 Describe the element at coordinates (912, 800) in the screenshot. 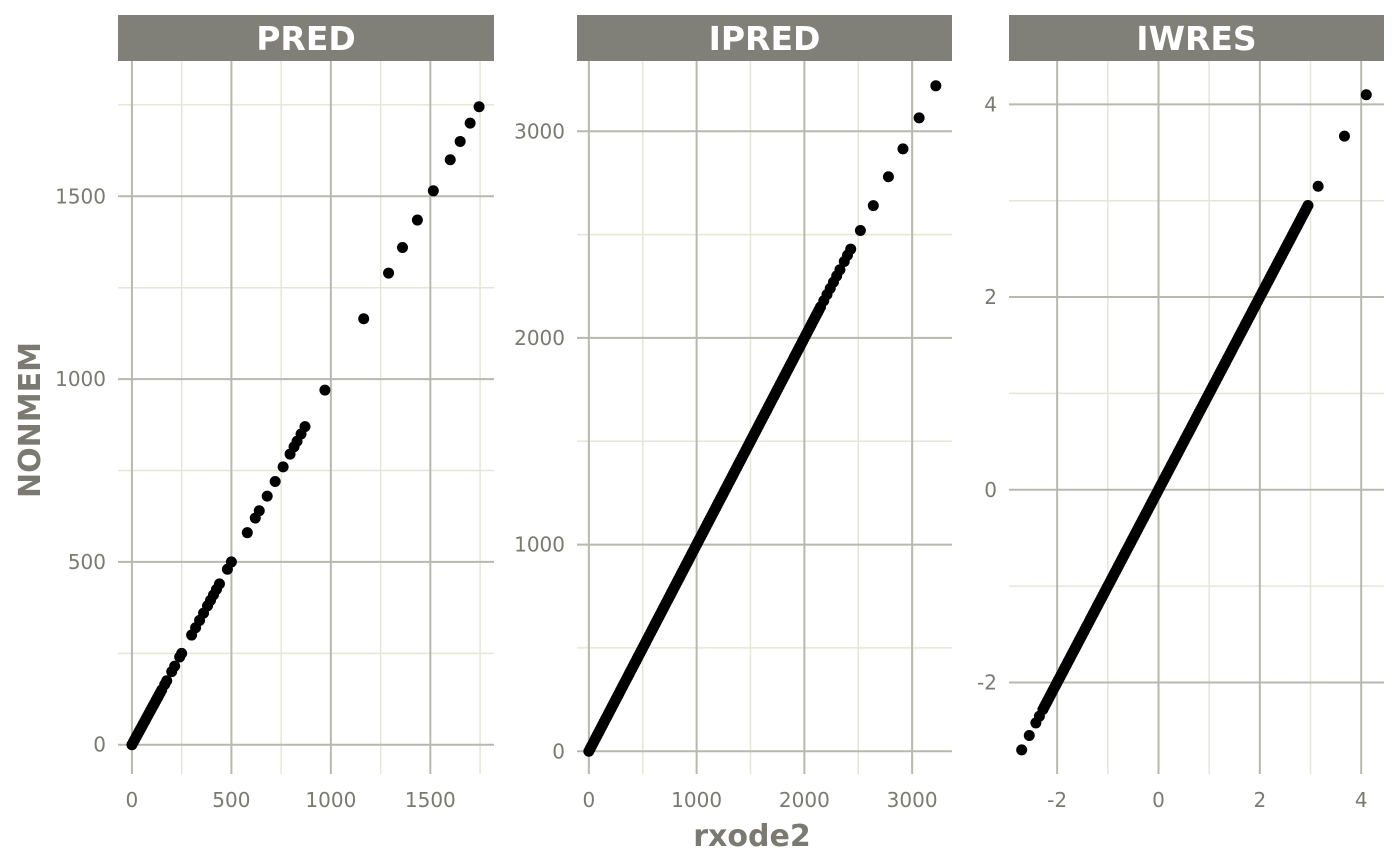

I see `x-tick-label: 3000` at that location.